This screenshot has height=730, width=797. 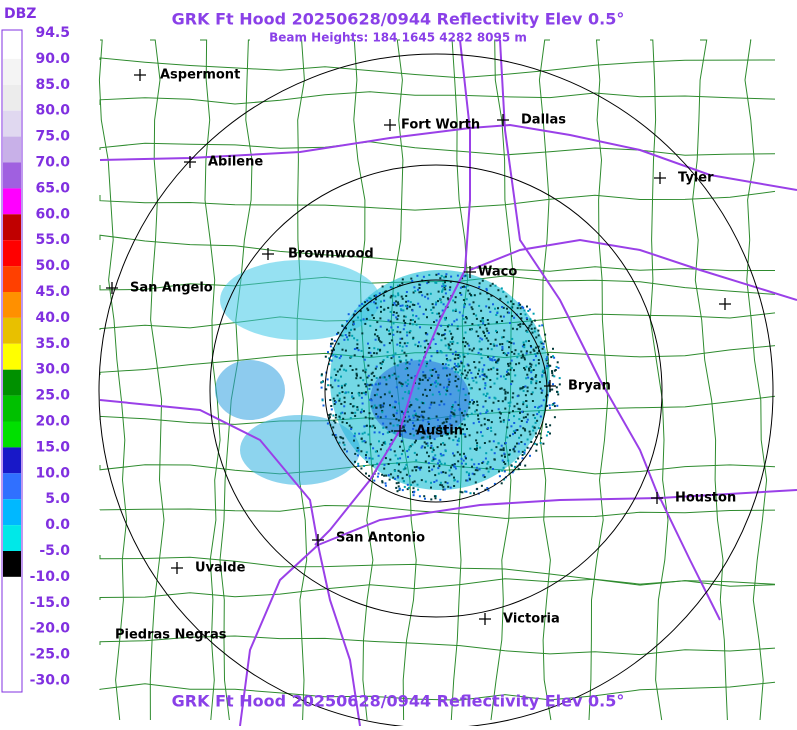 I want to click on legend-label: -20.0, so click(x=50, y=629).